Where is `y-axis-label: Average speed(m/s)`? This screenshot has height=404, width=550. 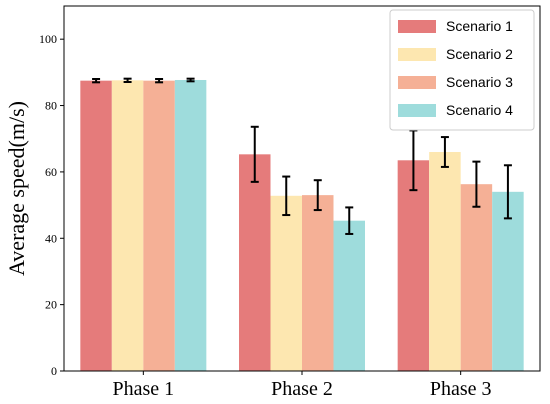
y-axis-label: Average speed(m/s) is located at coordinates (16, 188).